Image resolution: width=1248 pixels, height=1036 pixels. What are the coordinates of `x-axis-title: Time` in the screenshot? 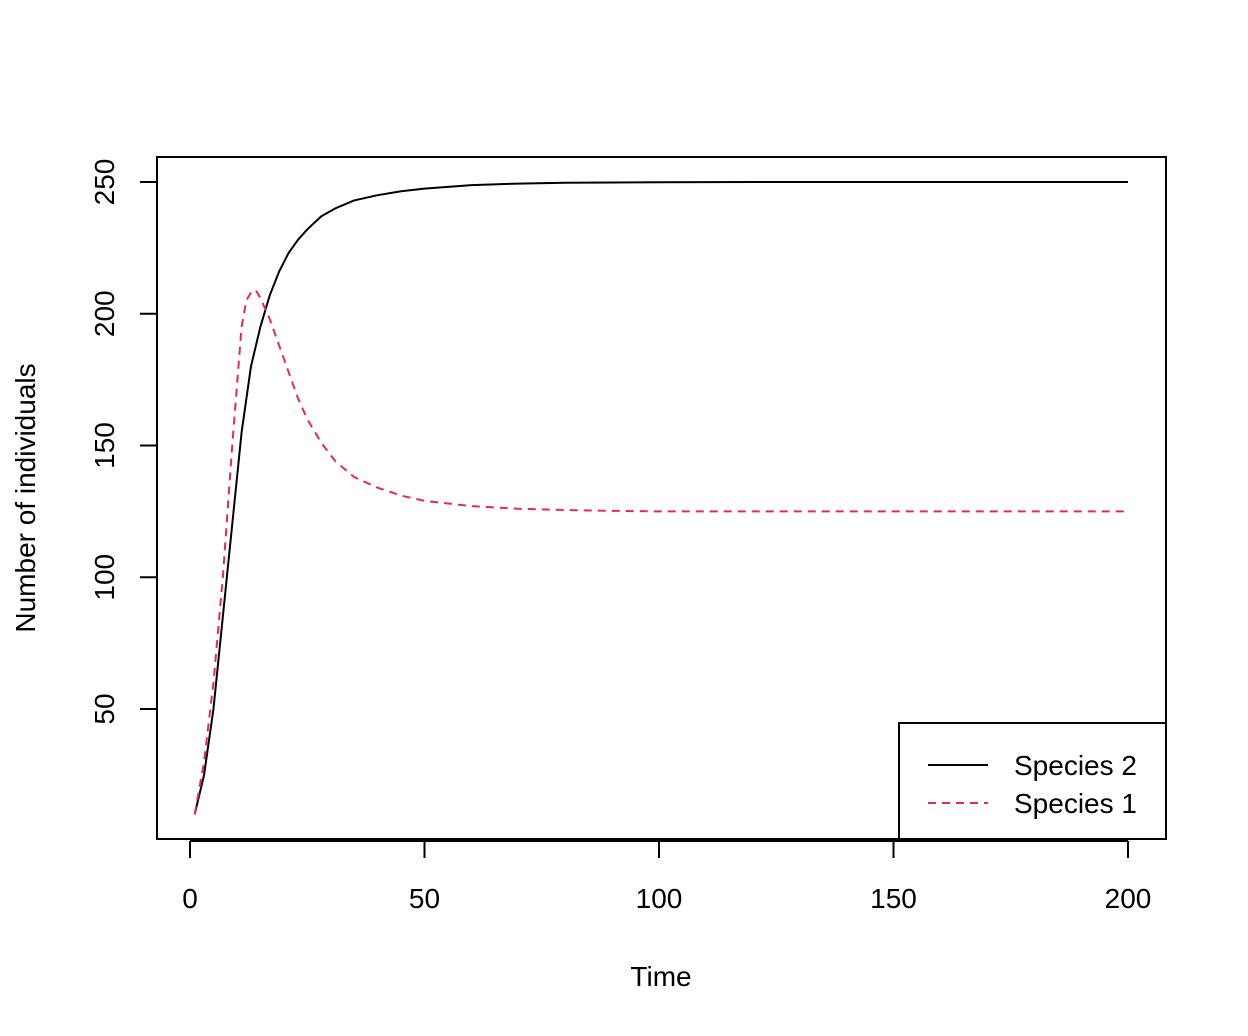 It's located at (660, 976).